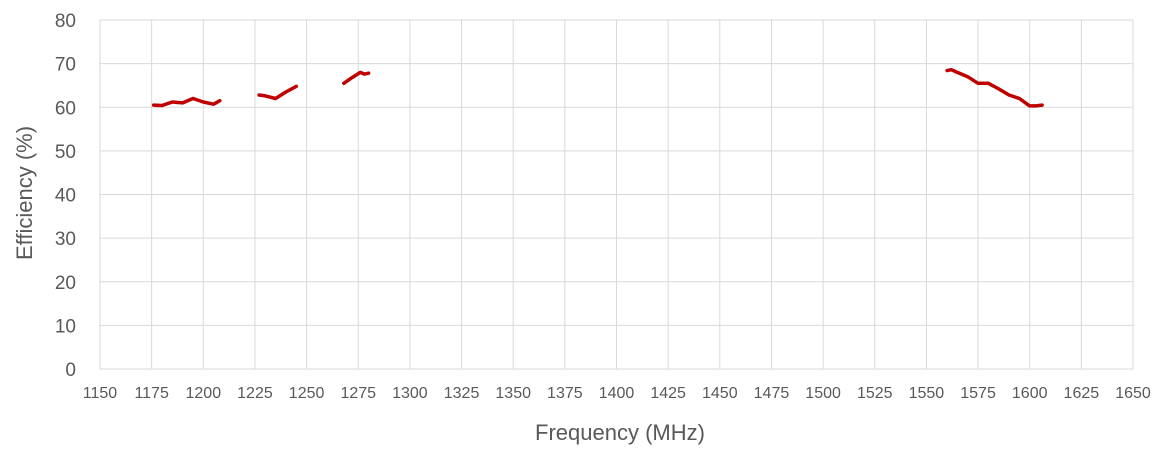 This screenshot has height=450, width=1167. I want to click on y-tick-label: 60, so click(65, 108).